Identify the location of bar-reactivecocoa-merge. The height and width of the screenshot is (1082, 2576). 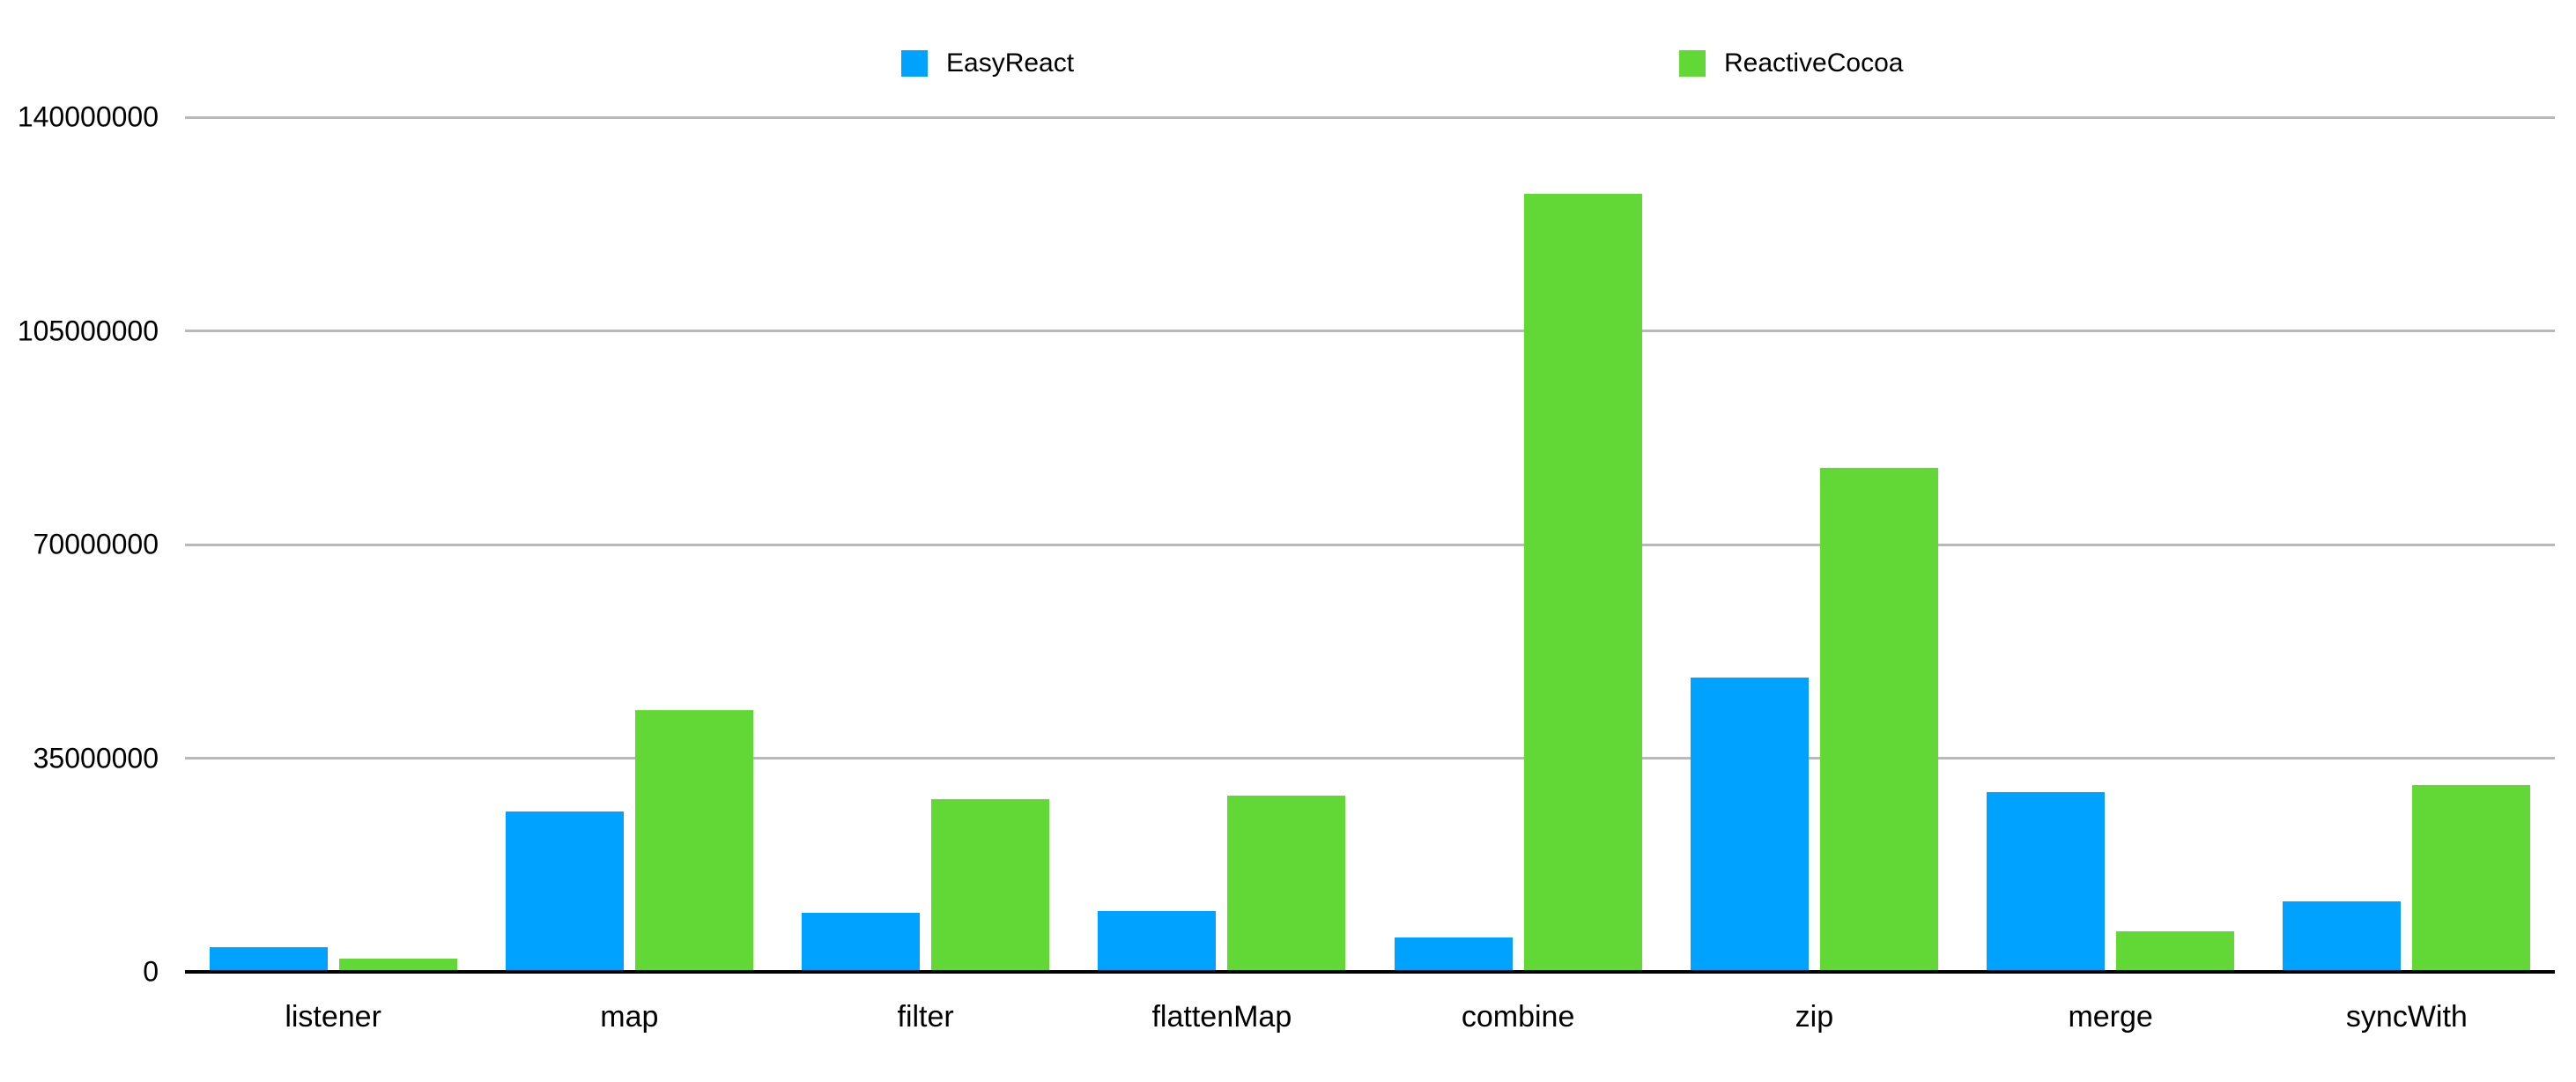
(2175, 951).